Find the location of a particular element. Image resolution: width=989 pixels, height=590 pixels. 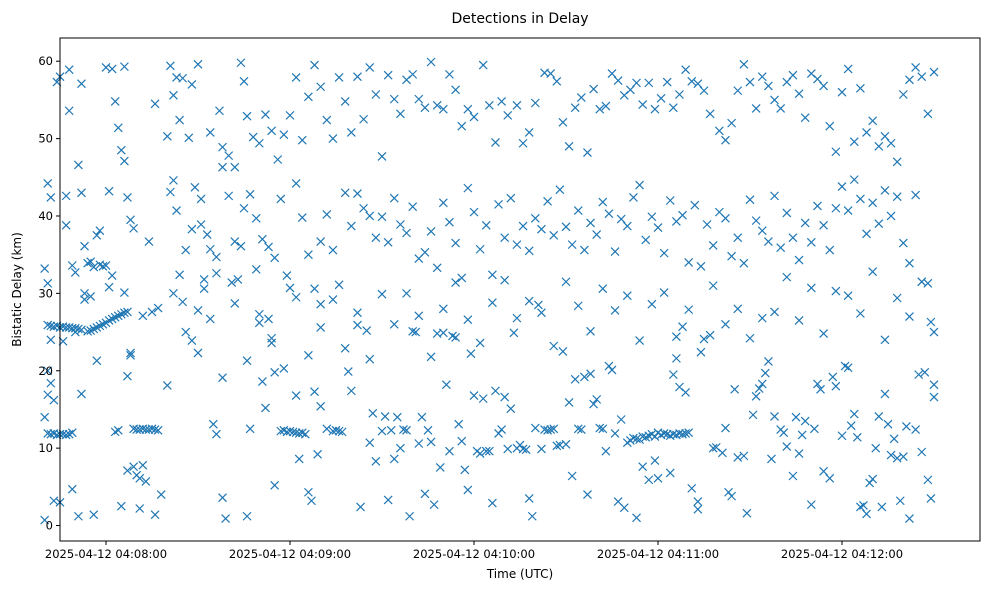

y-tick-label: 60 is located at coordinates (45, 61).